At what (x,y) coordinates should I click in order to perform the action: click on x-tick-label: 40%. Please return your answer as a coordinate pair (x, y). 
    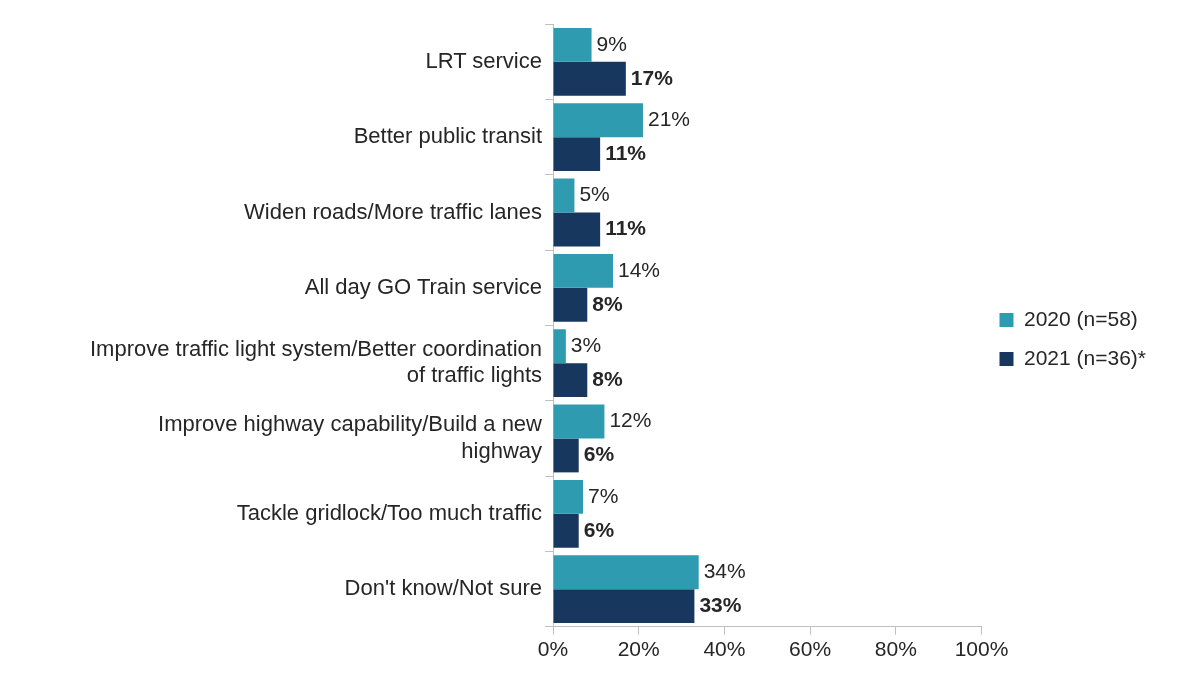
    Looking at the image, I should click on (724, 649).